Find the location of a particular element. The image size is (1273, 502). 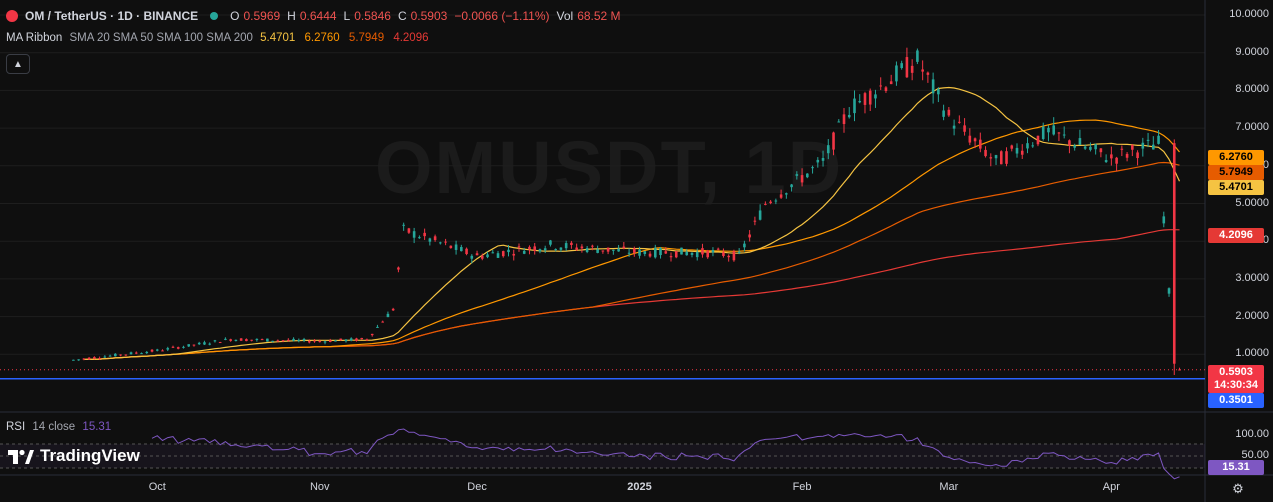

tradingview-logo: TradingView is located at coordinates (74, 456).